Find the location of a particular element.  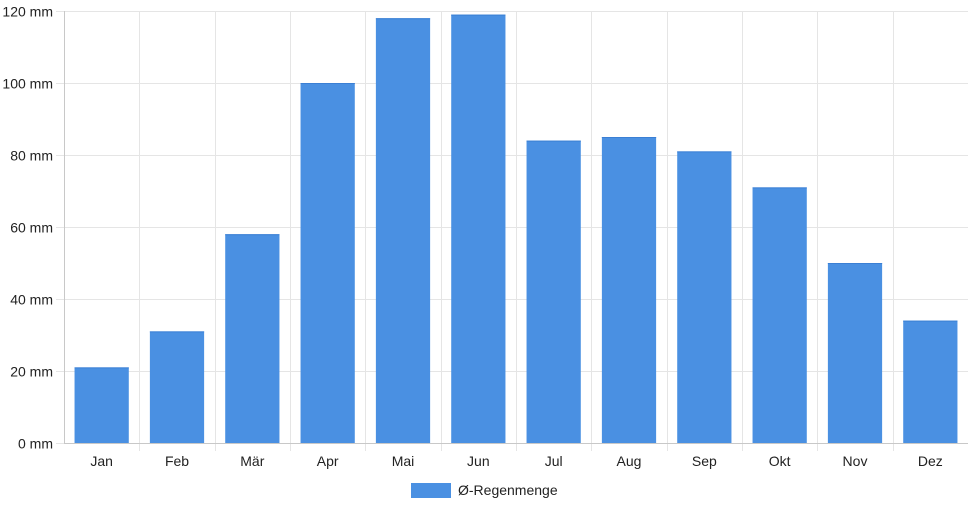

legend-label: Ø-Regenmenge is located at coordinates (508, 490).